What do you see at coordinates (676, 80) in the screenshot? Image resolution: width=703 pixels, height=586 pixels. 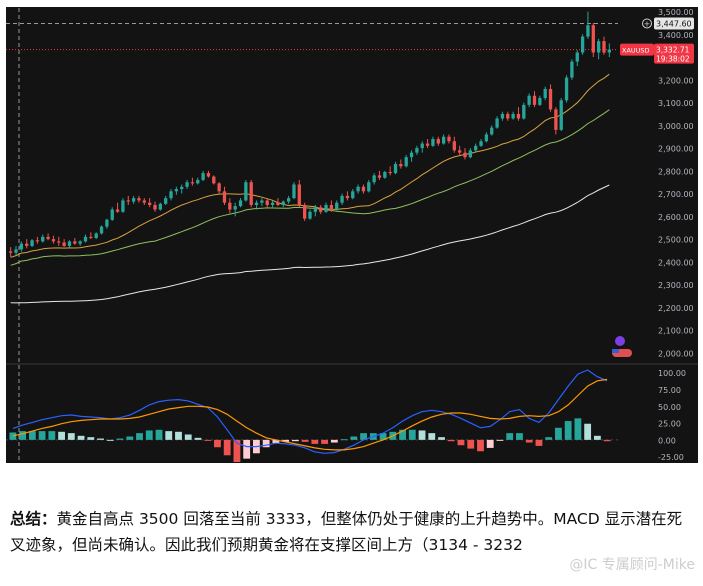 I see `price-tick-label: 3,200.00` at bounding box center [676, 80].